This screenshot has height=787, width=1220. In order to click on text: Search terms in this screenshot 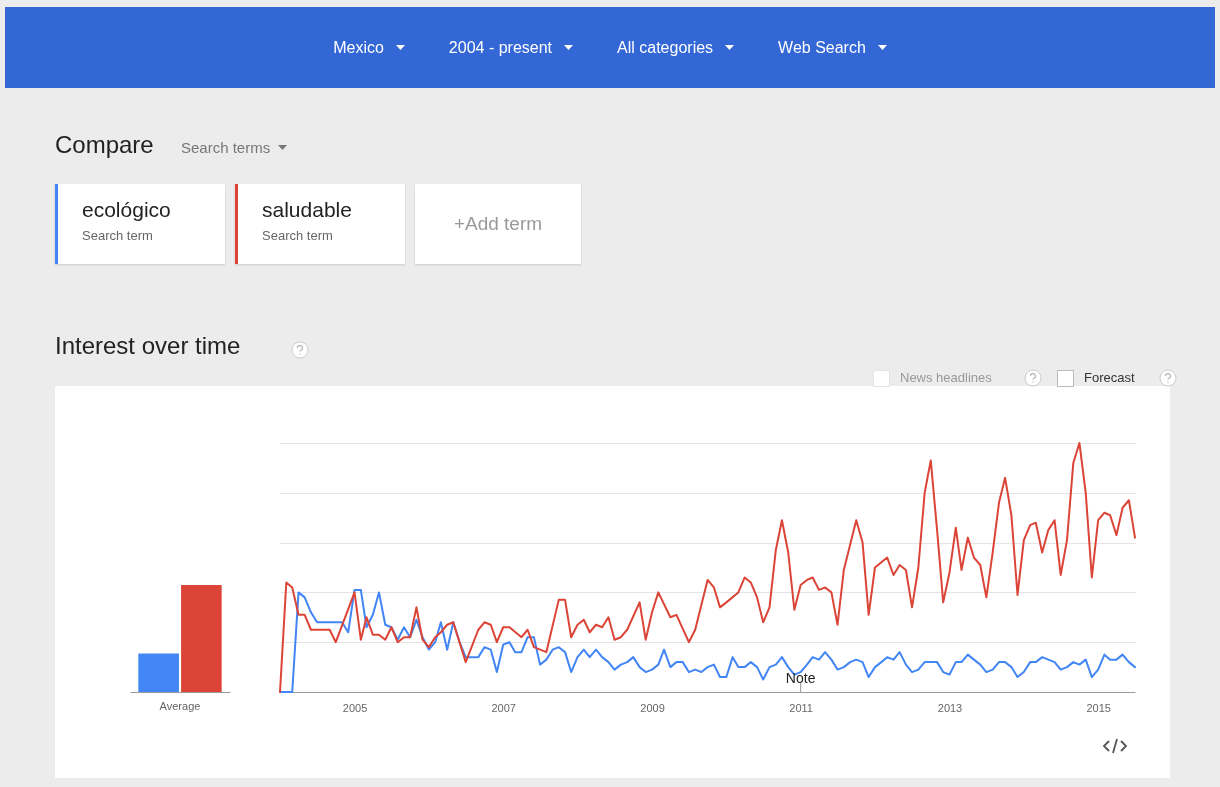, I will do `click(226, 147)`.